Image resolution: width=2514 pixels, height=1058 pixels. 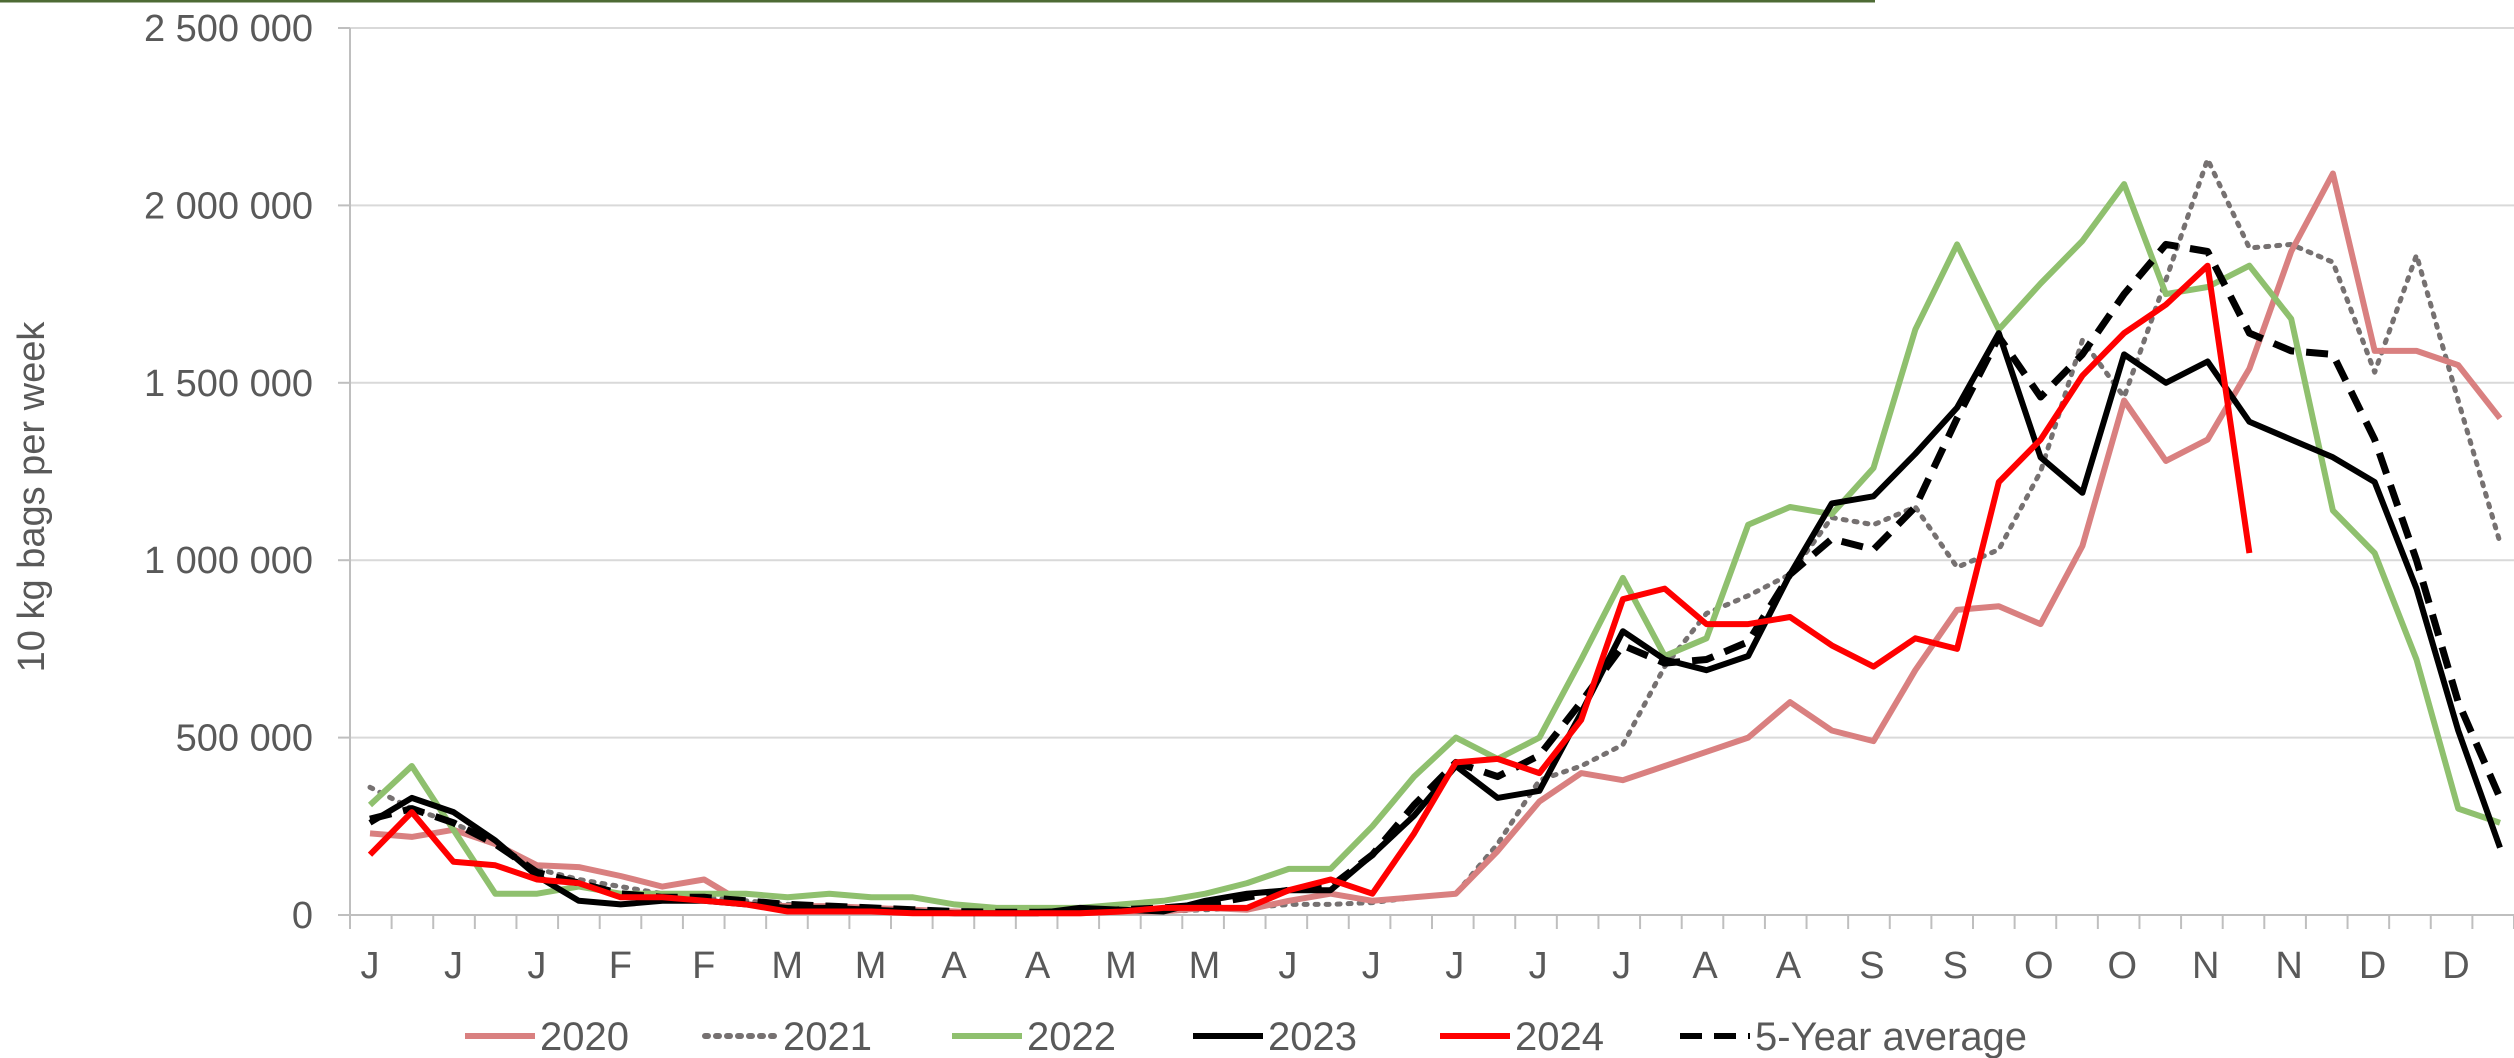 I want to click on legend: 2020 2021 2022 2023 2024 5-Year average, so click(x=1246, y=1036).